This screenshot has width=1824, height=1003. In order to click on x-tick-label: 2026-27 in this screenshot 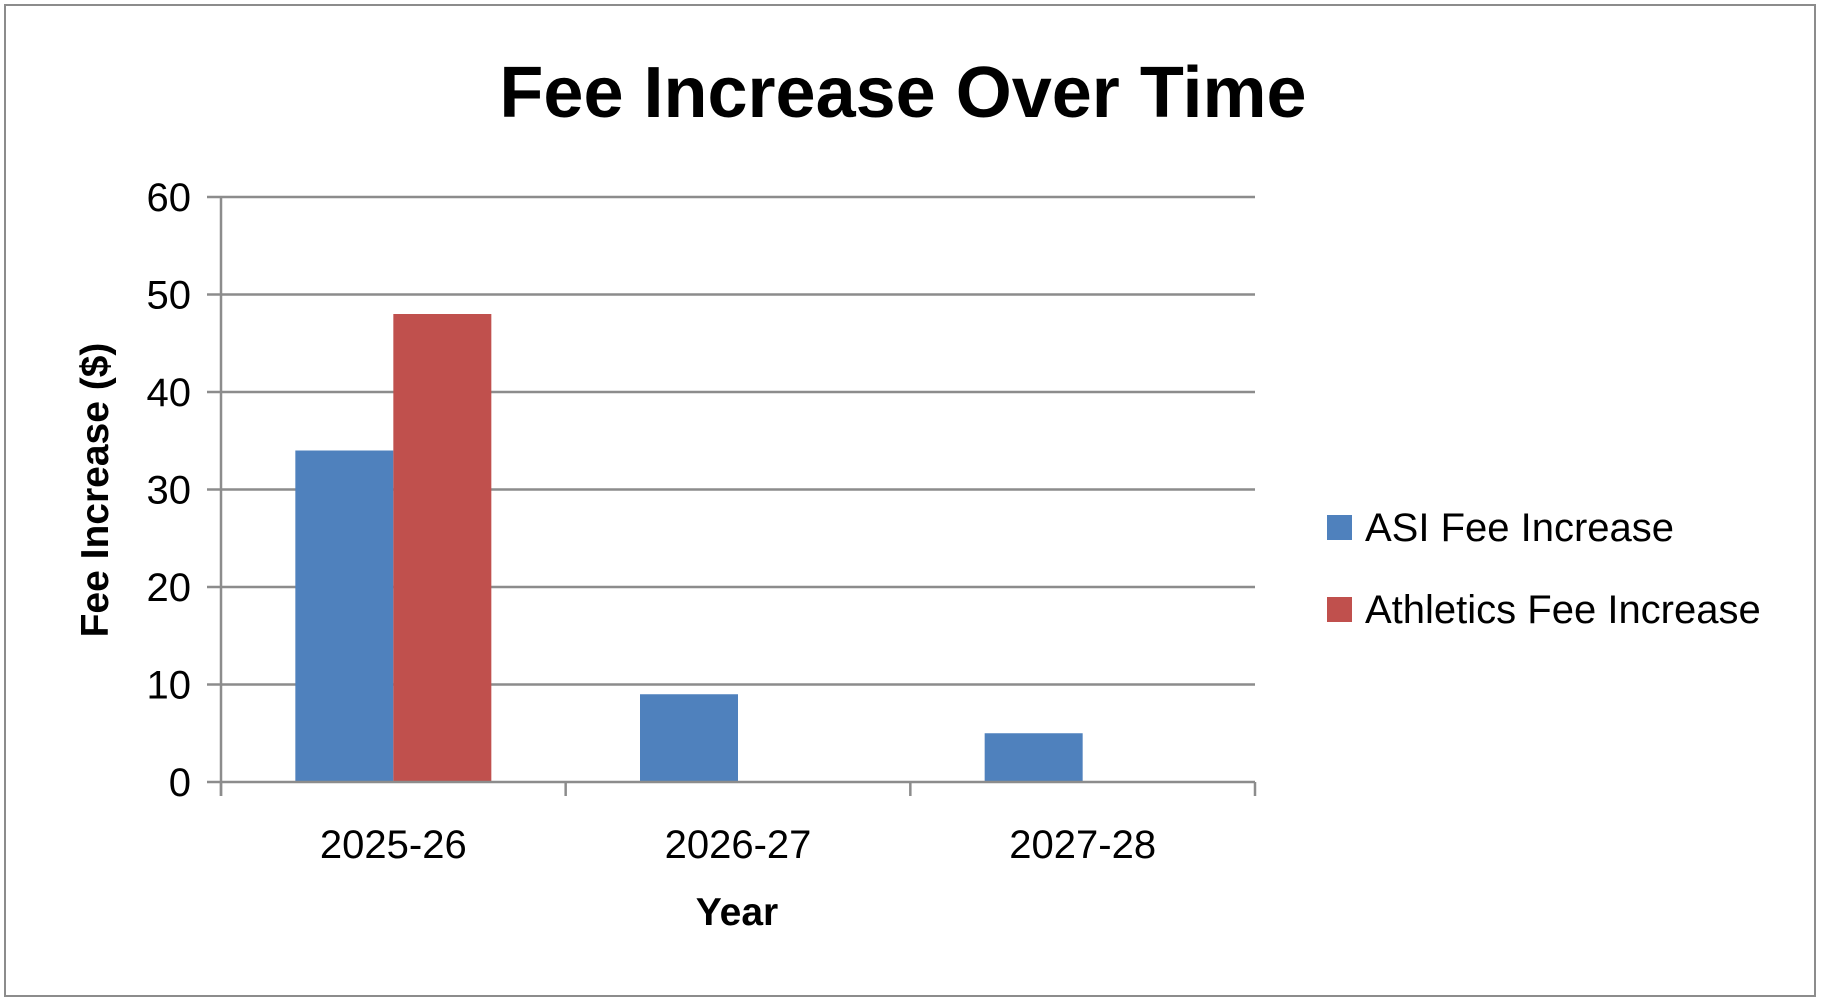, I will do `click(738, 845)`.